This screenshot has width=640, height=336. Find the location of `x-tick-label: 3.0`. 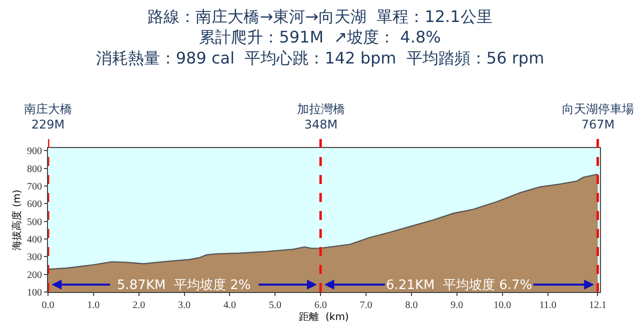

x-tick-label: 3.0 is located at coordinates (184, 305).